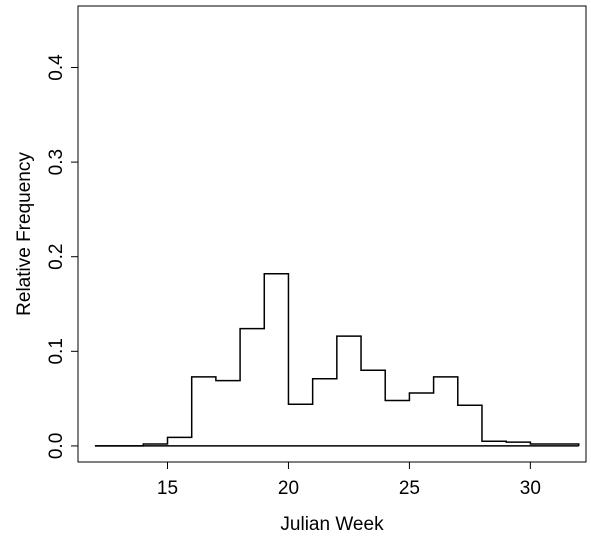  What do you see at coordinates (56, 162) in the screenshot?
I see `y-tick-label: 0.3` at bounding box center [56, 162].